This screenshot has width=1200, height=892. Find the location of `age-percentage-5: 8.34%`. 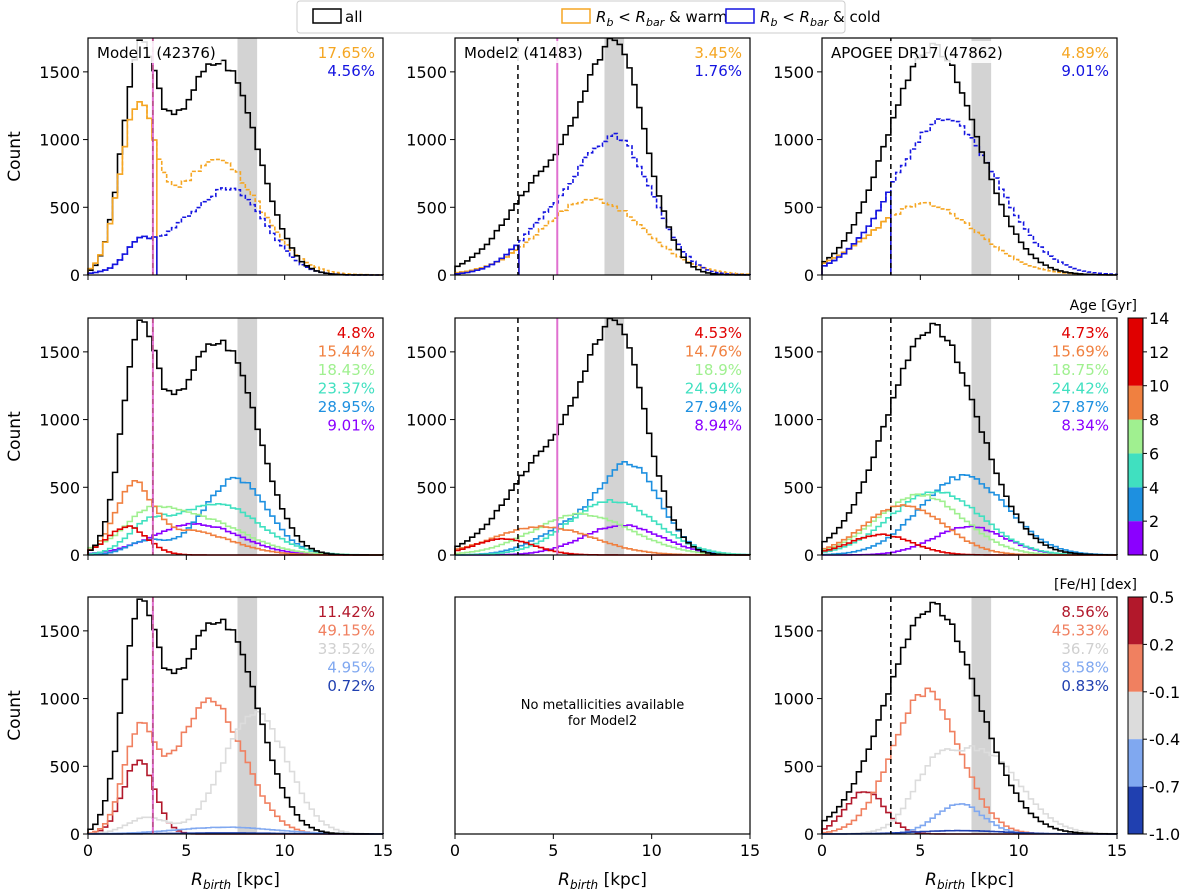

age-percentage-5: 8.34% is located at coordinates (1085, 426).